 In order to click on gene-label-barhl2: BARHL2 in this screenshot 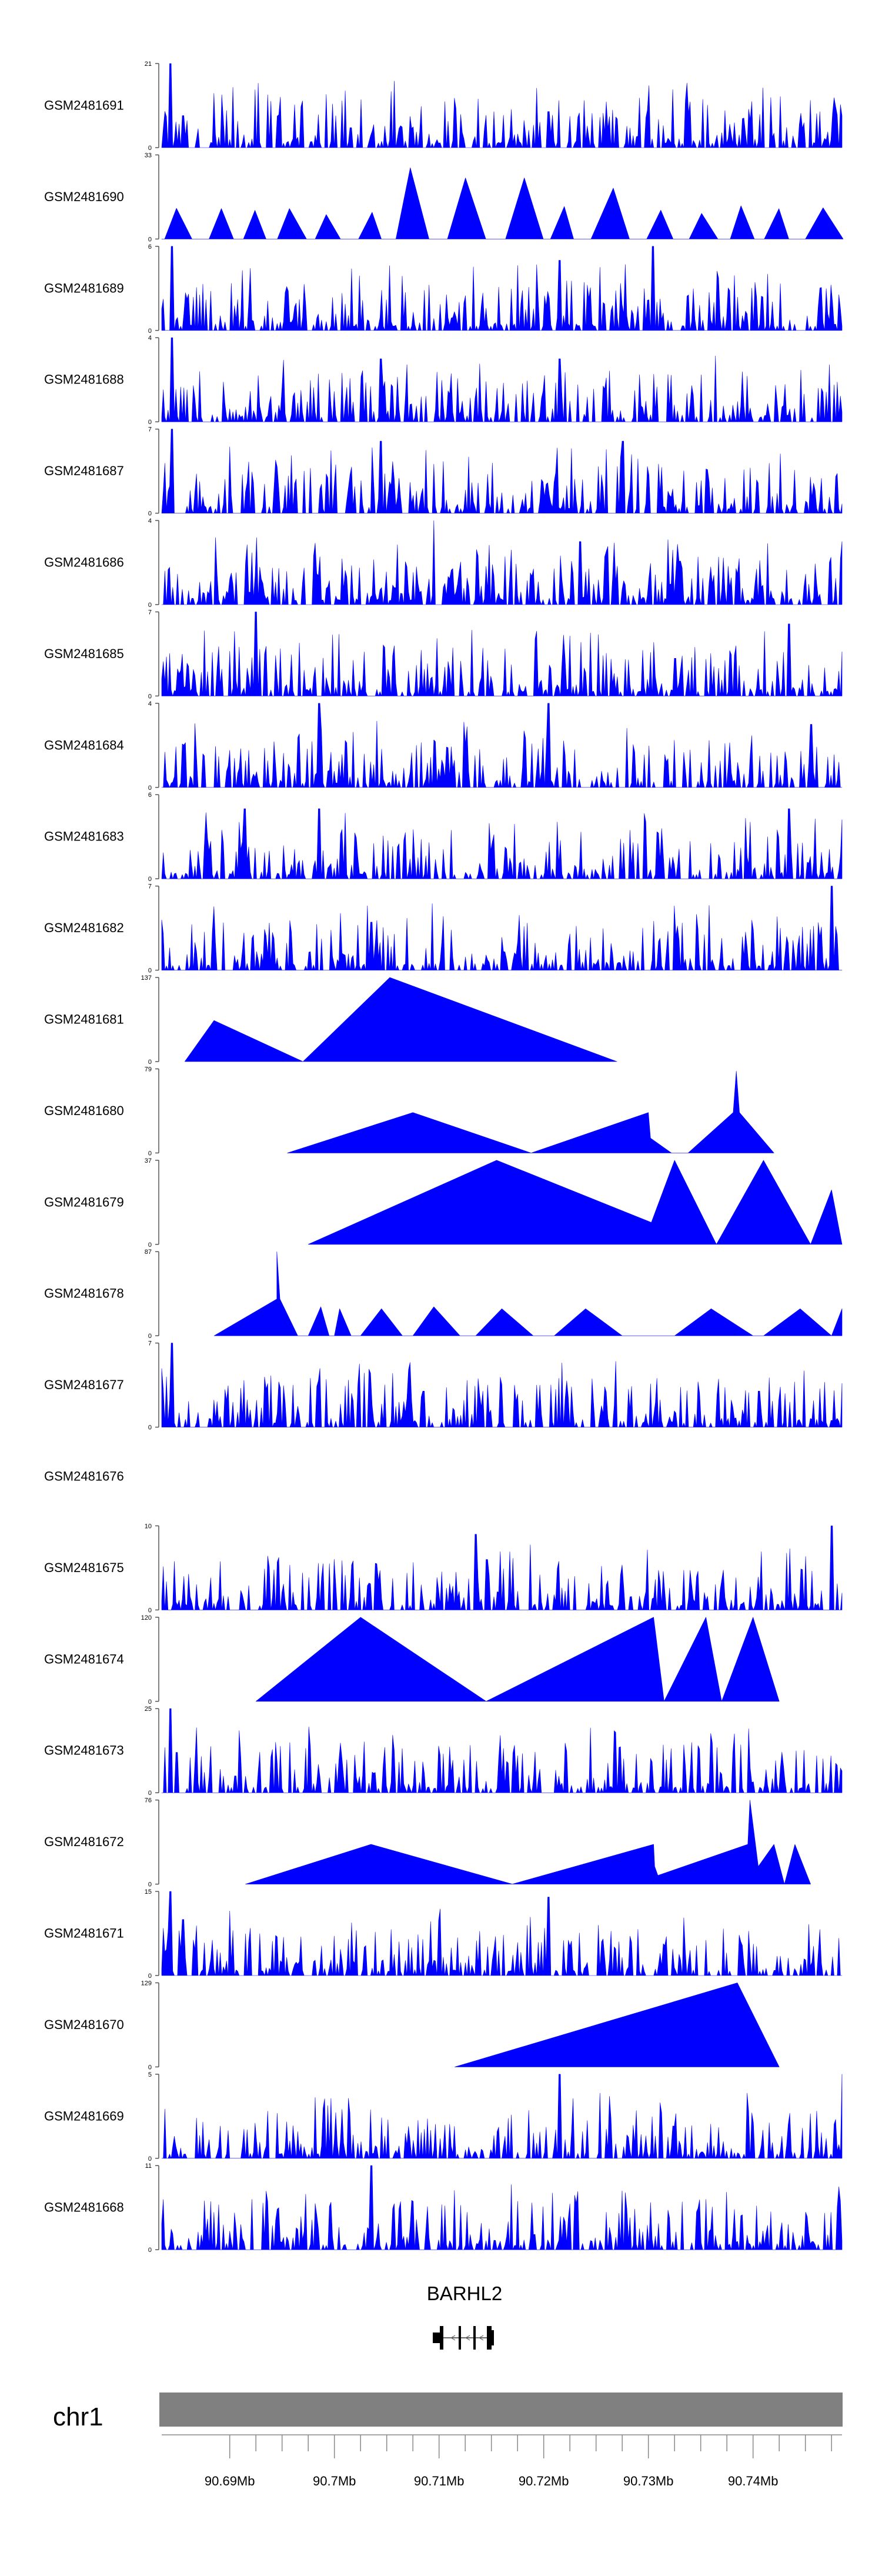, I will do `click(464, 2293)`.